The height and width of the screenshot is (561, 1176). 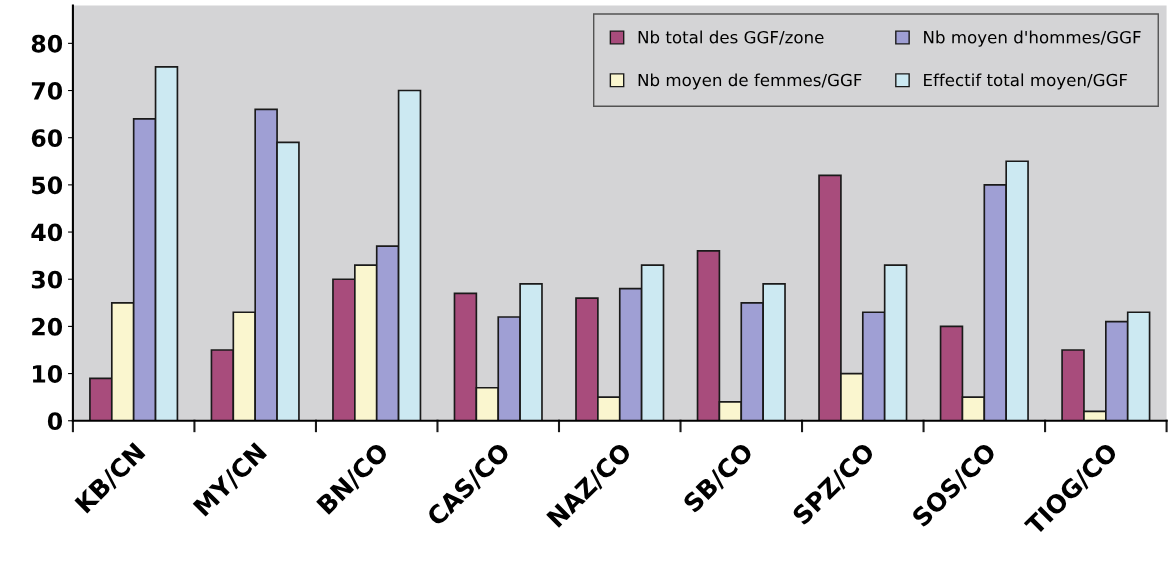 What do you see at coordinates (47, 138) in the screenshot?
I see `y-tick-label: 60` at bounding box center [47, 138].